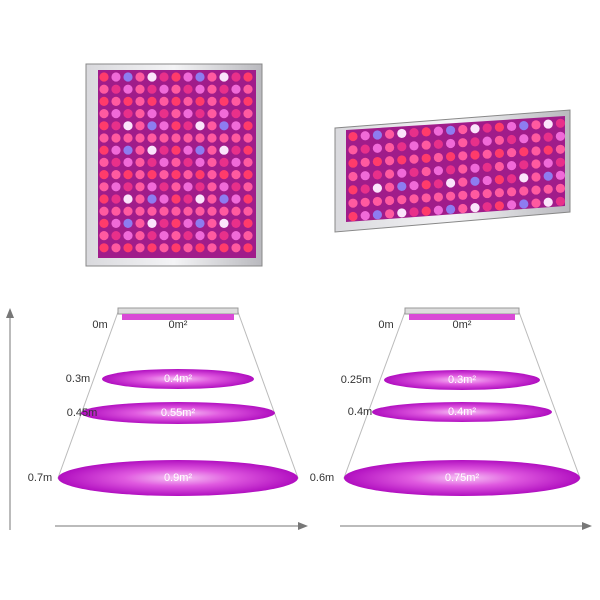  Describe the element at coordinates (178, 317) in the screenshot. I see `lamp-glow` at that location.